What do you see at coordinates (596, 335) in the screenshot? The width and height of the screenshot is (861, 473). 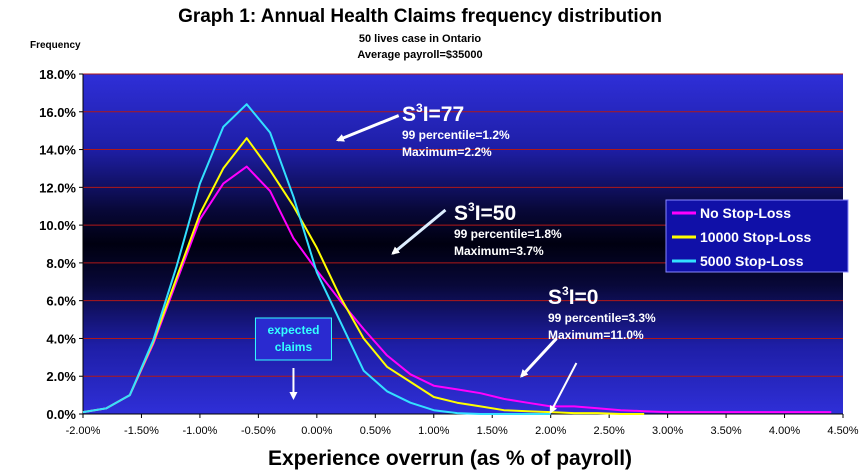 I see `annotation-3-line-2: Maximum=11.0%` at bounding box center [596, 335].